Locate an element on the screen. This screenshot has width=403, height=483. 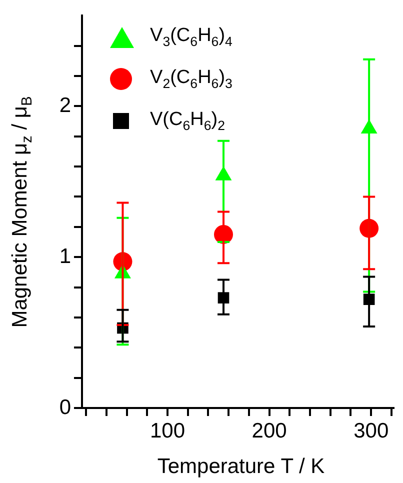
x-tick-label: 300 is located at coordinates (371, 430).